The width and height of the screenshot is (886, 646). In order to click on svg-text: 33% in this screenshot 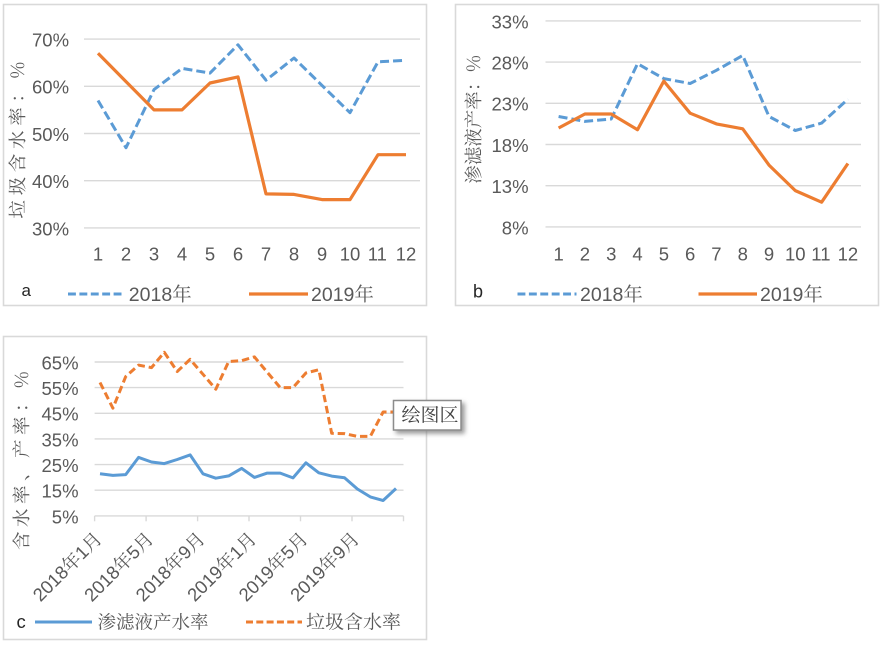, I will do `click(510, 21)`.